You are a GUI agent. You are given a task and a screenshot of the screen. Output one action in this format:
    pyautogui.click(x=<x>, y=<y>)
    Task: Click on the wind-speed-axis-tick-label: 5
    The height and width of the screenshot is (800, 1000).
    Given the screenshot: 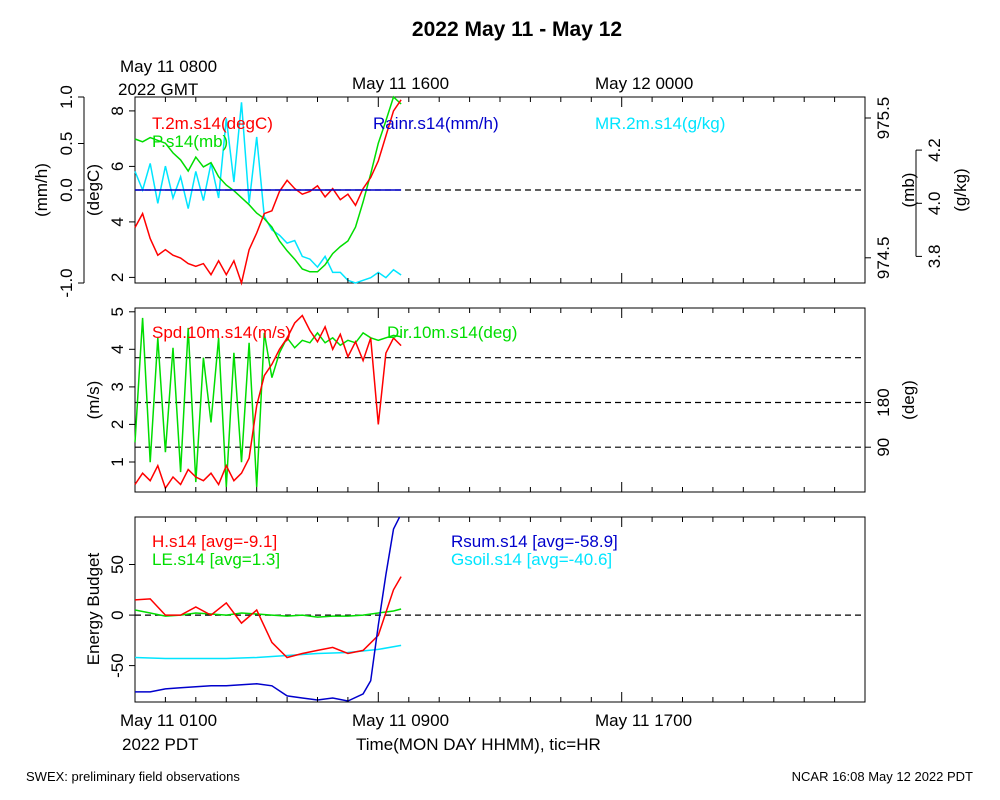 What is the action you would take?
    pyautogui.click(x=117, y=311)
    